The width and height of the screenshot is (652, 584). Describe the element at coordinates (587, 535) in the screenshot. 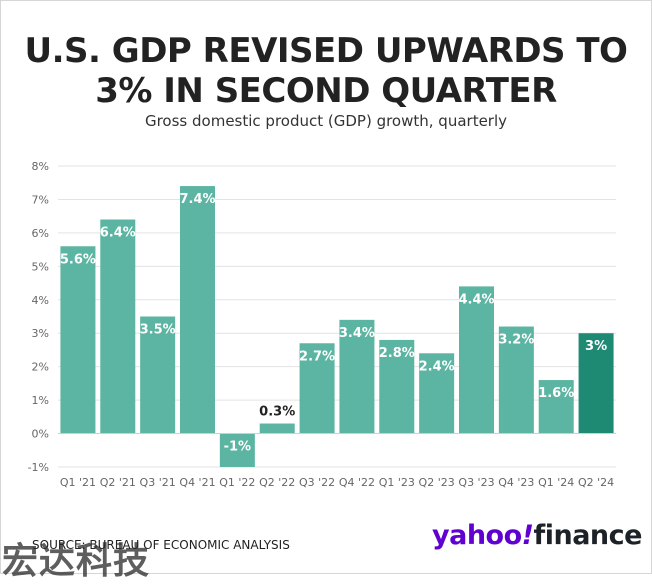

I see `logo-finance-text: finance` at that location.